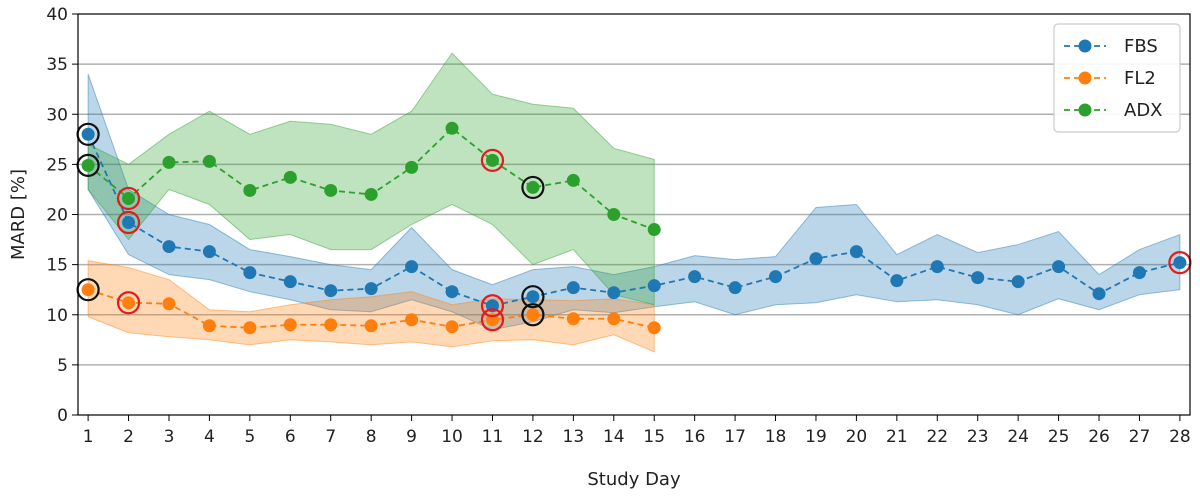 The height and width of the screenshot is (499, 1200). Describe the element at coordinates (1141, 46) in the screenshot. I see `legend-label-fbs: FBS` at that location.